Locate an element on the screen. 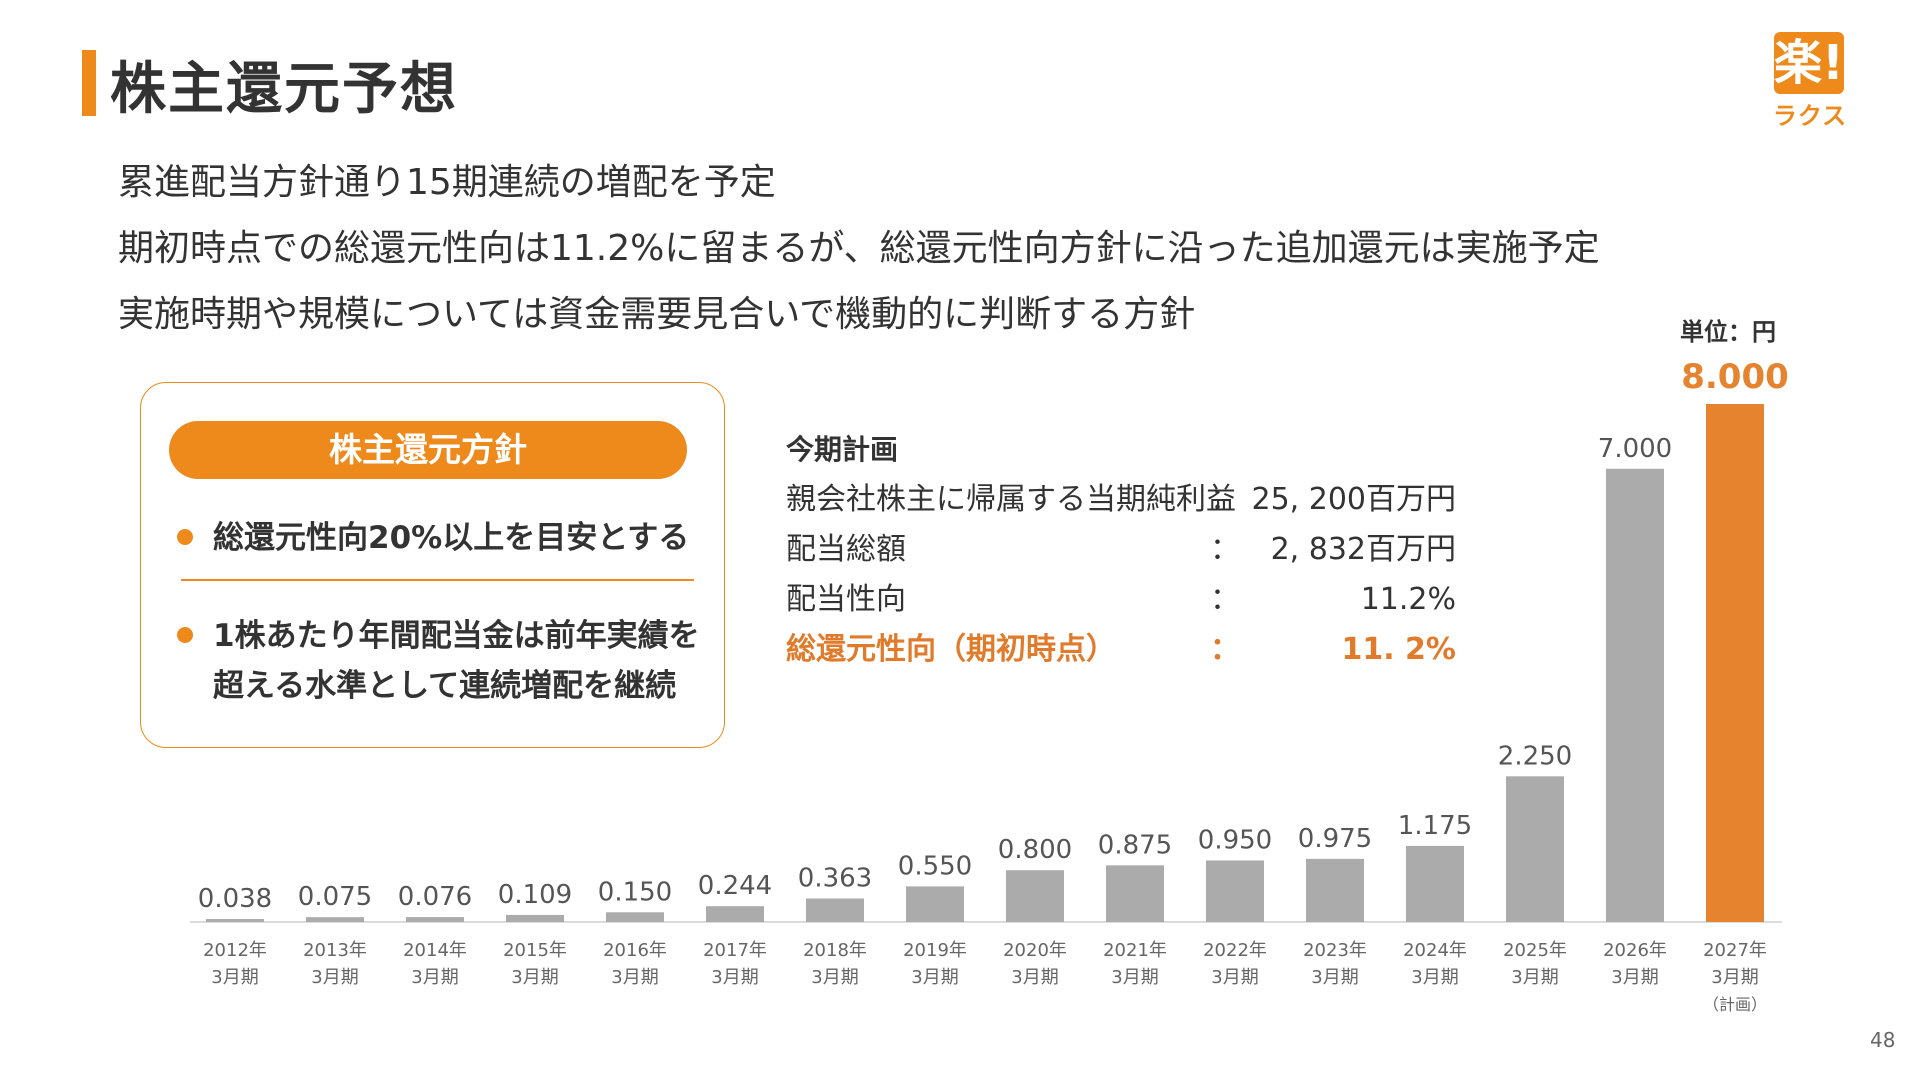 This screenshot has width=1920, height=1080. bar-value-label: 8.000 is located at coordinates (1735, 377).